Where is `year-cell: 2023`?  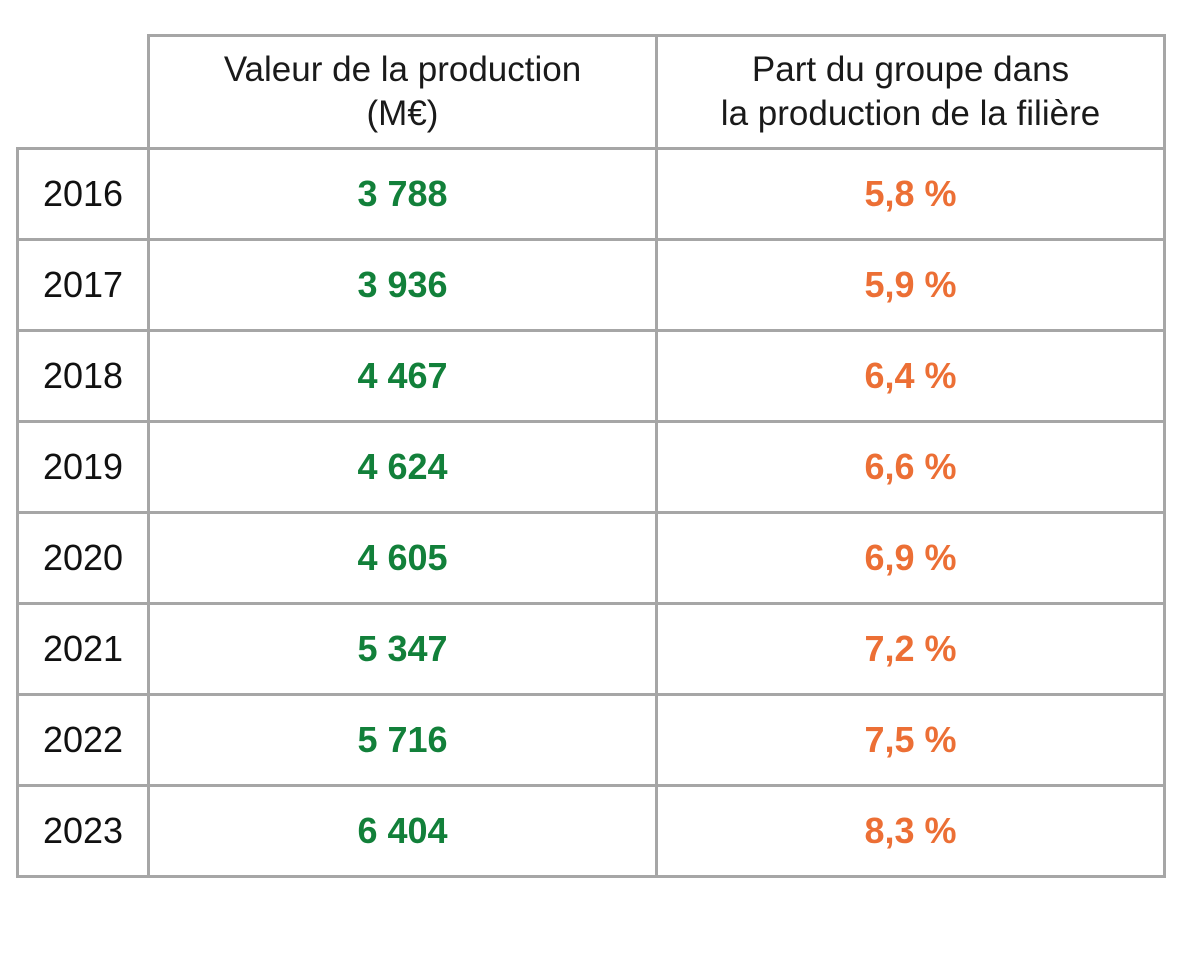
year-cell: 2023 is located at coordinates (83, 831).